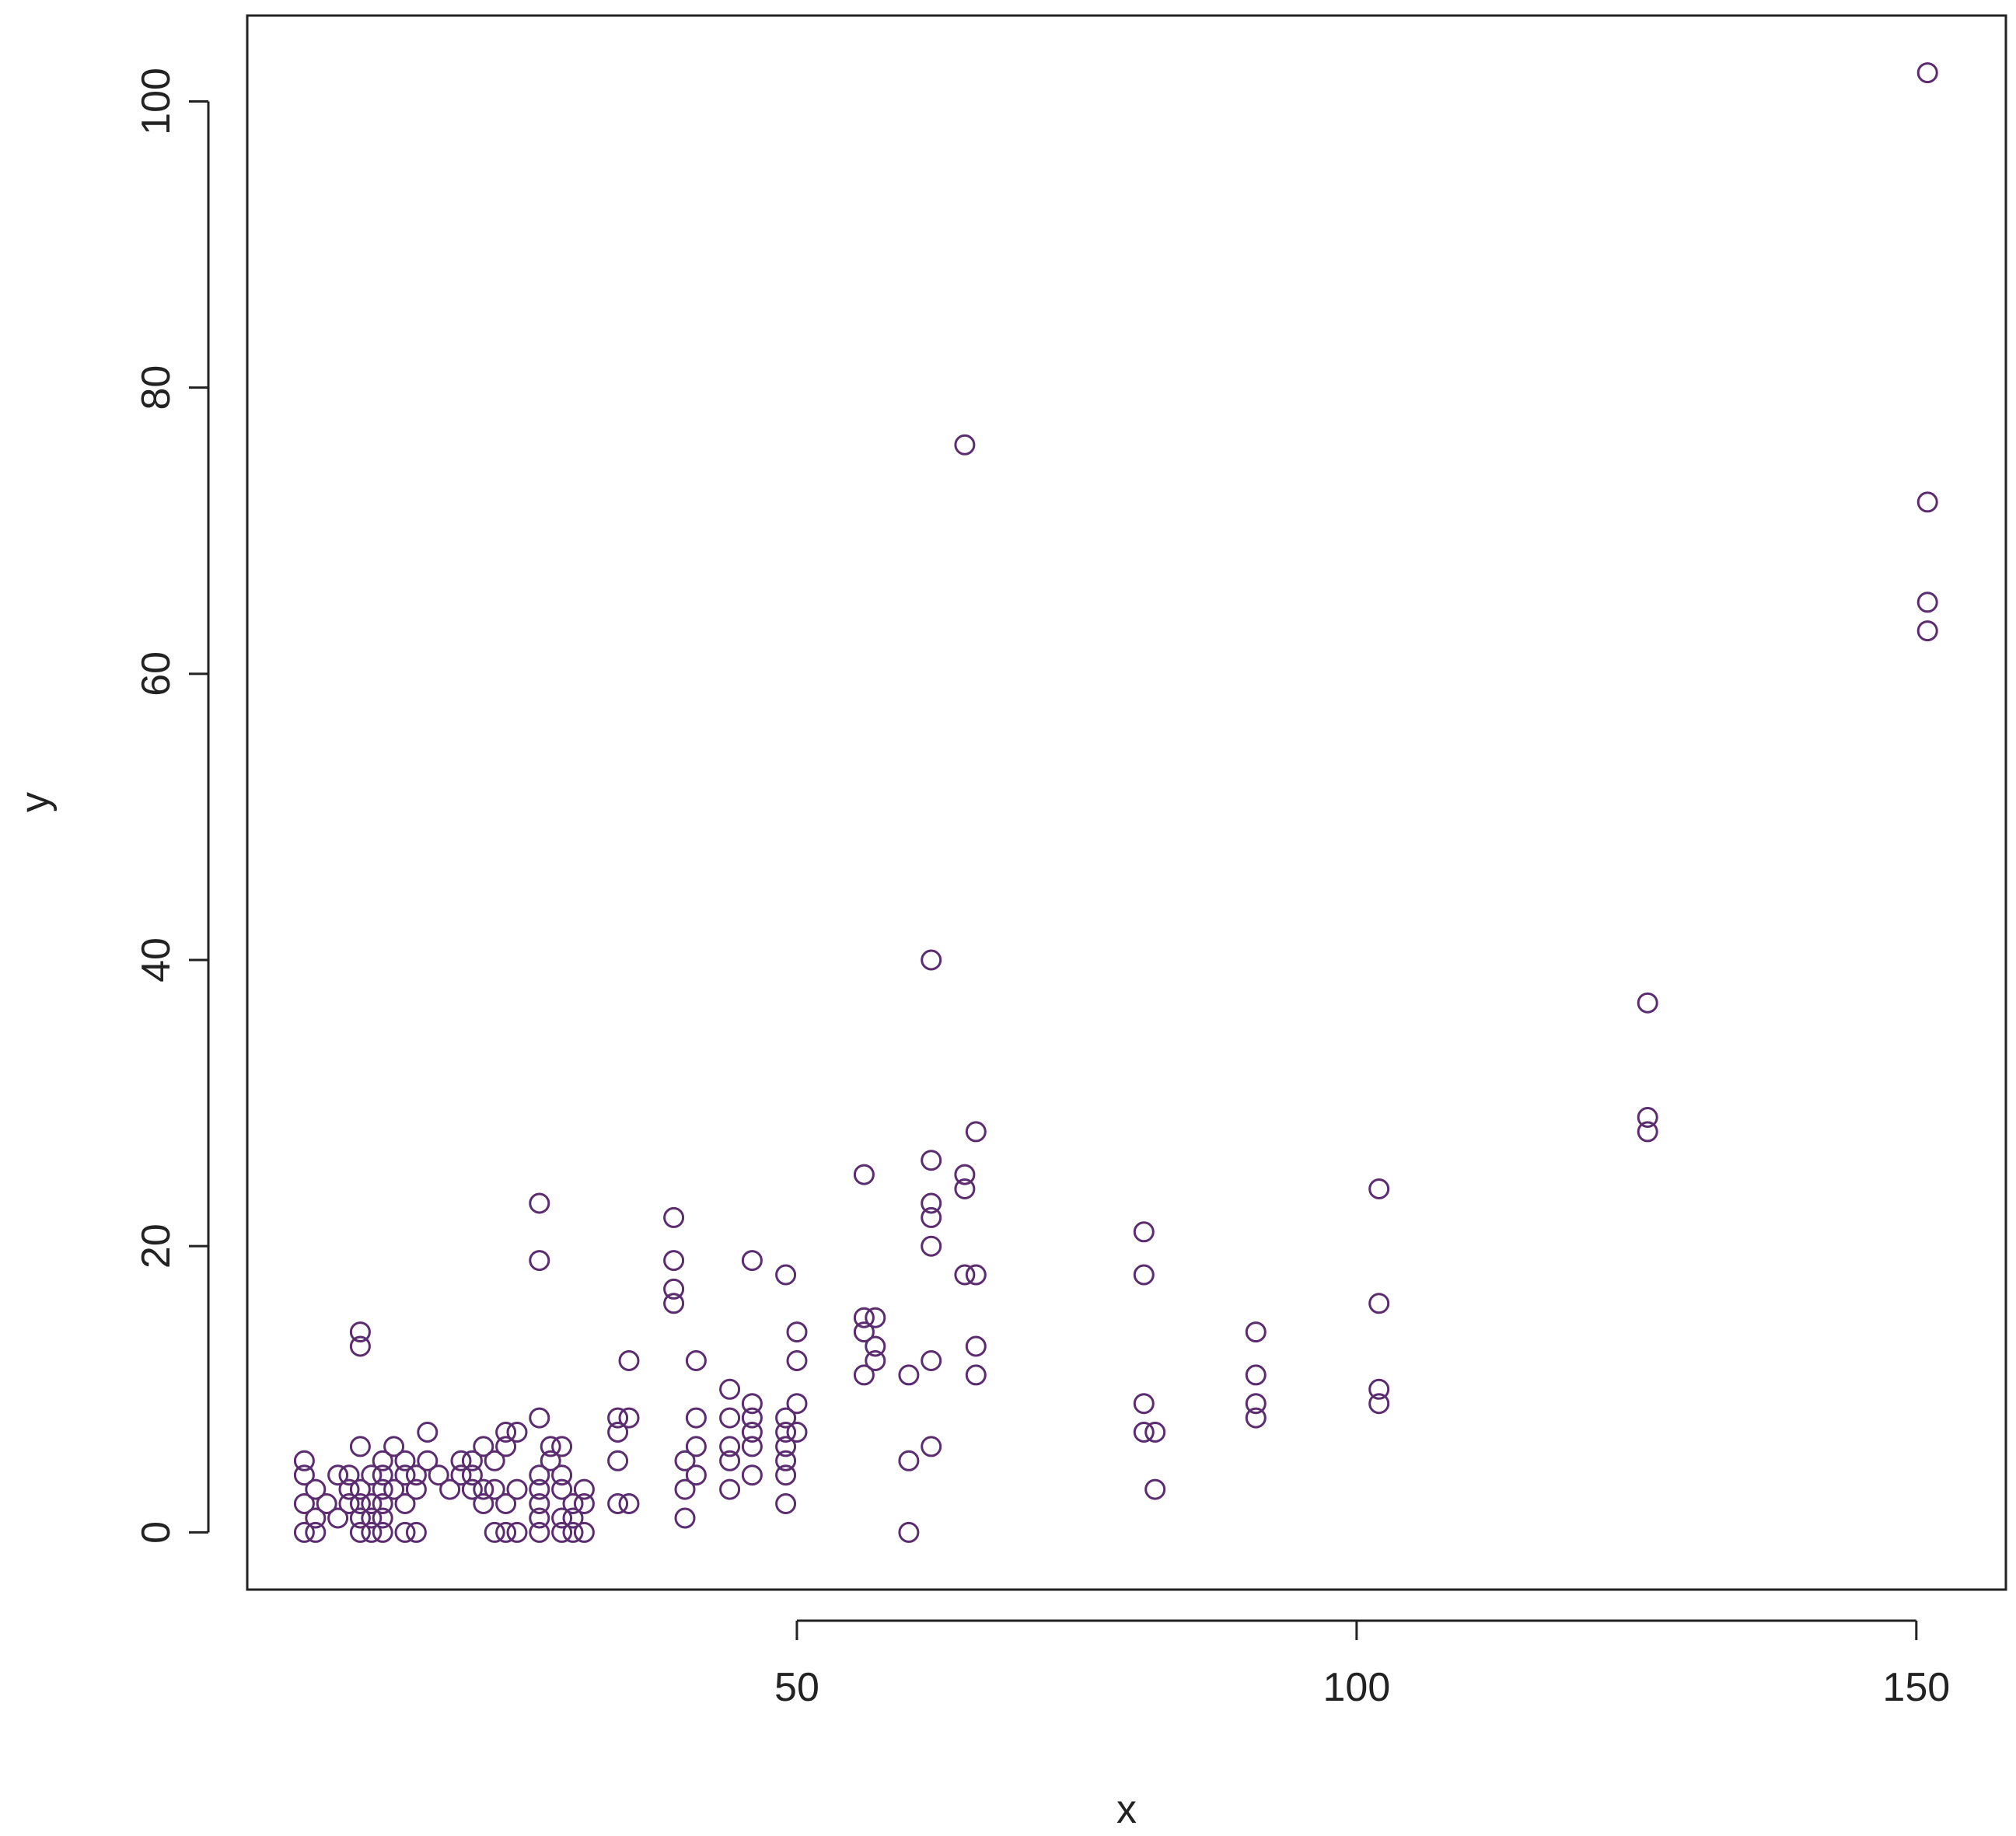 This screenshot has width=2016, height=1836. What do you see at coordinates (796, 1687) in the screenshot?
I see `x-tick-label: 50` at bounding box center [796, 1687].